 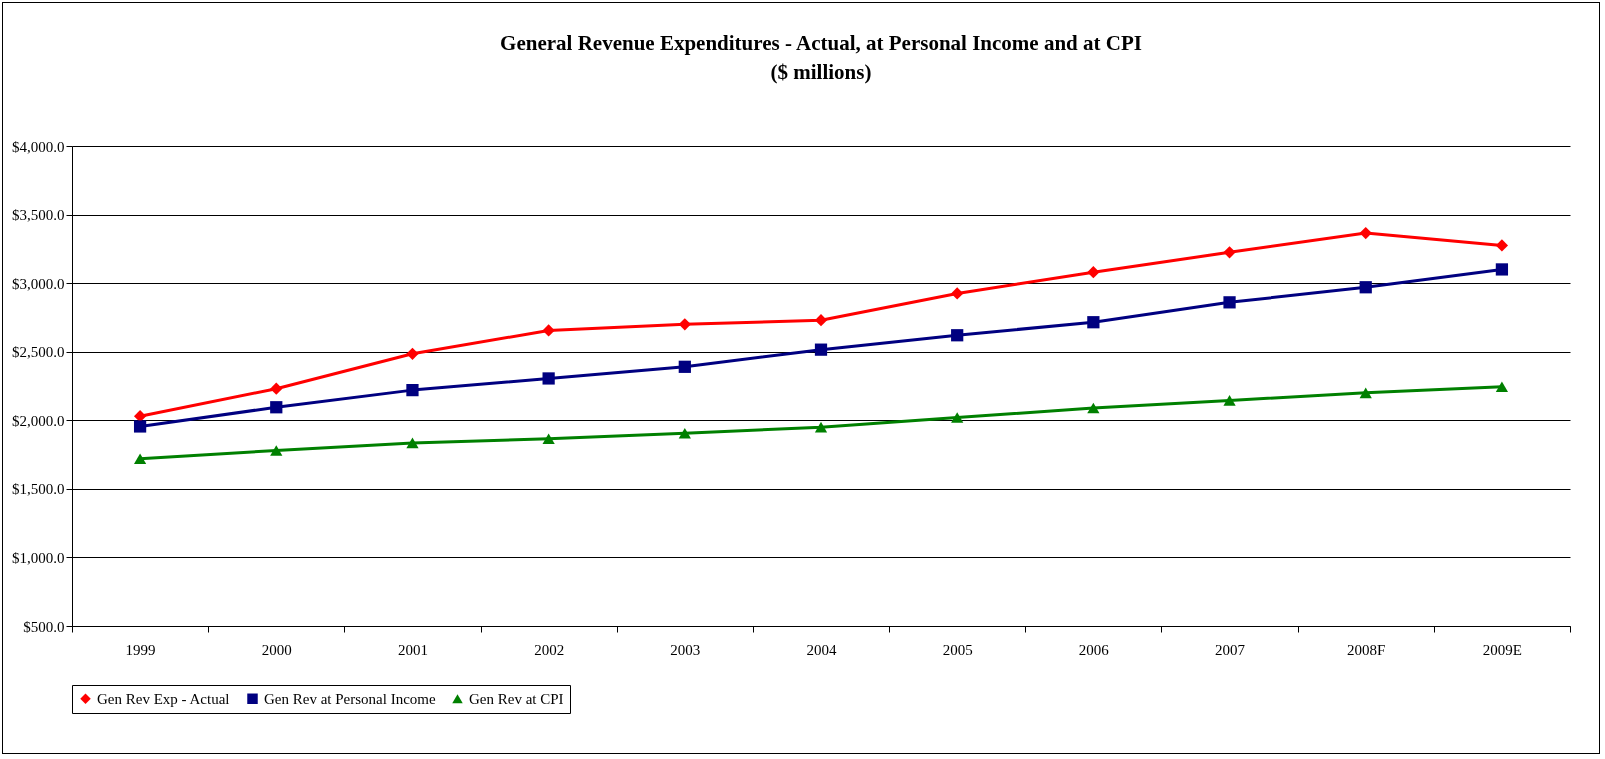 What do you see at coordinates (821, 43) in the screenshot?
I see `chart-title: General Revenue Expenditures - Actual, at Personal Income and at CPI` at bounding box center [821, 43].